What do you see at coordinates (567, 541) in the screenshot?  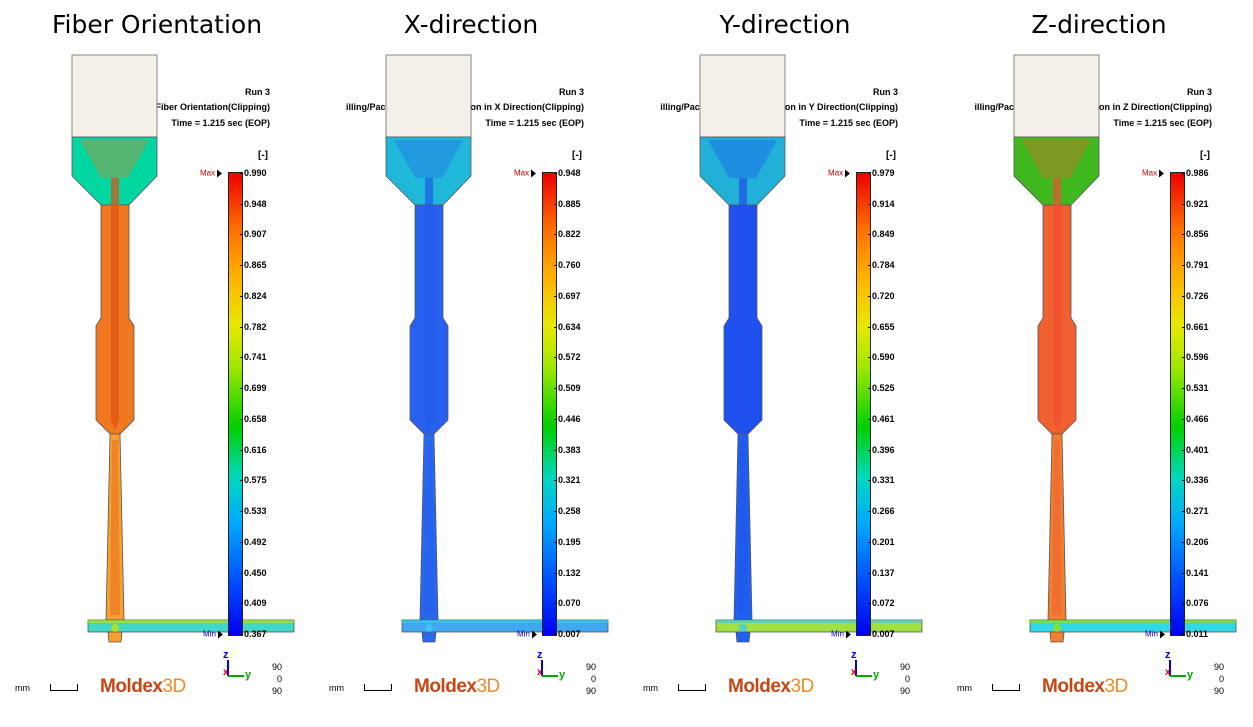 I see `colorbar-tick-label: 0.195` at bounding box center [567, 541].